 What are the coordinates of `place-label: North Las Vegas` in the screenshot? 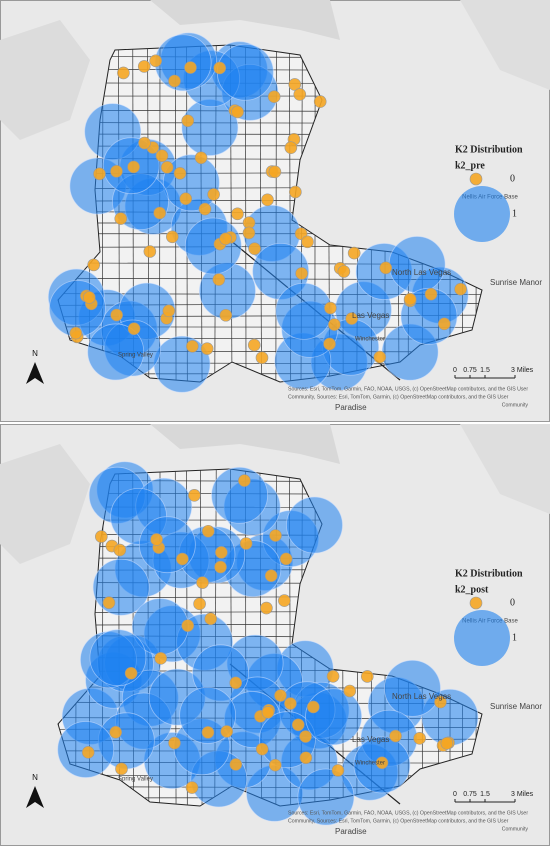 It's located at (421, 272).